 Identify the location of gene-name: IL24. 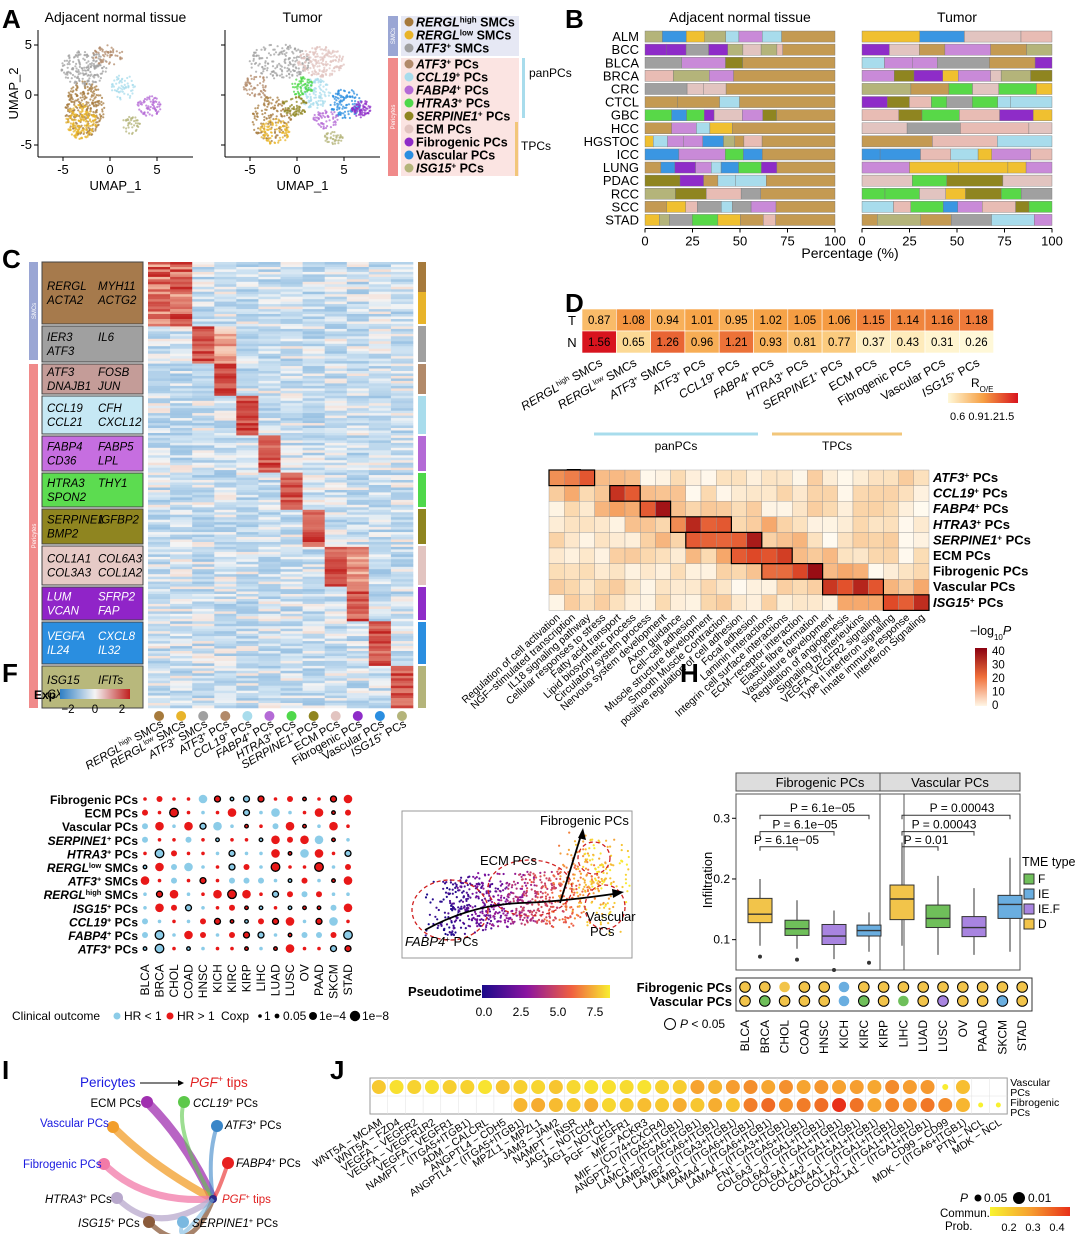
(58, 651).